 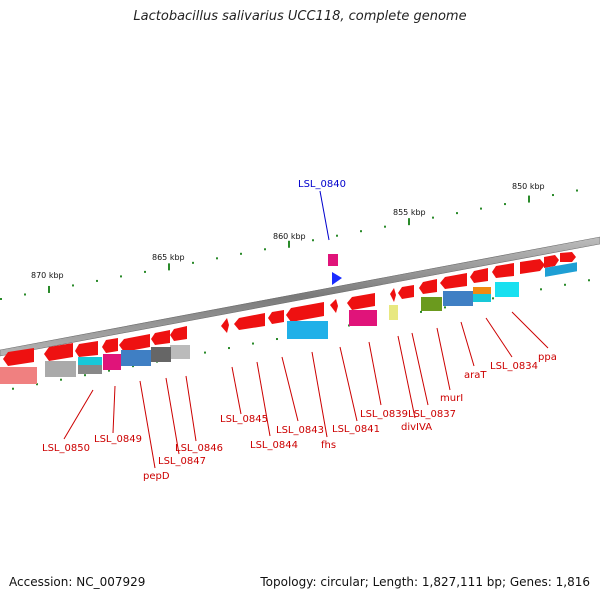 What do you see at coordinates (274, 445) in the screenshot?
I see `gene-label-lsl-0844: LSL_0844` at bounding box center [274, 445].